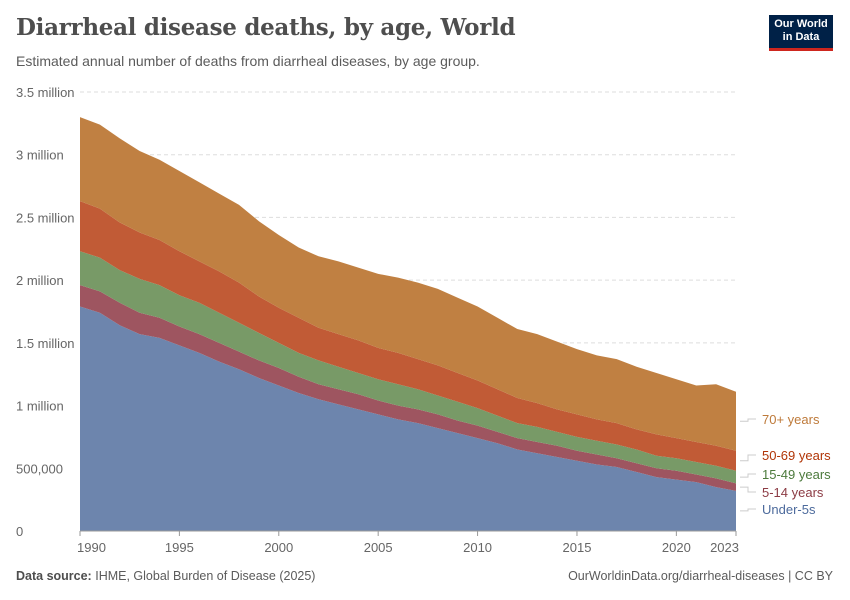 This screenshot has height=600, width=850. I want to click on chart-title: Diarrheal disease deaths, by age, World, so click(266, 27).